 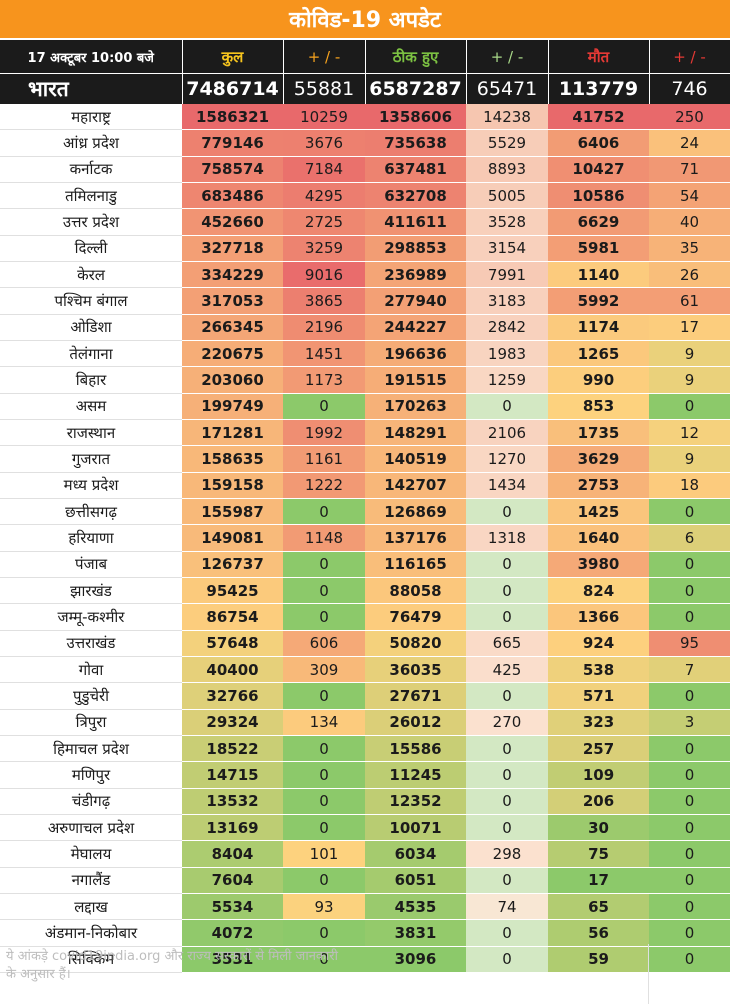 I want to click on state-recovered-change: 74, so click(x=507, y=907).